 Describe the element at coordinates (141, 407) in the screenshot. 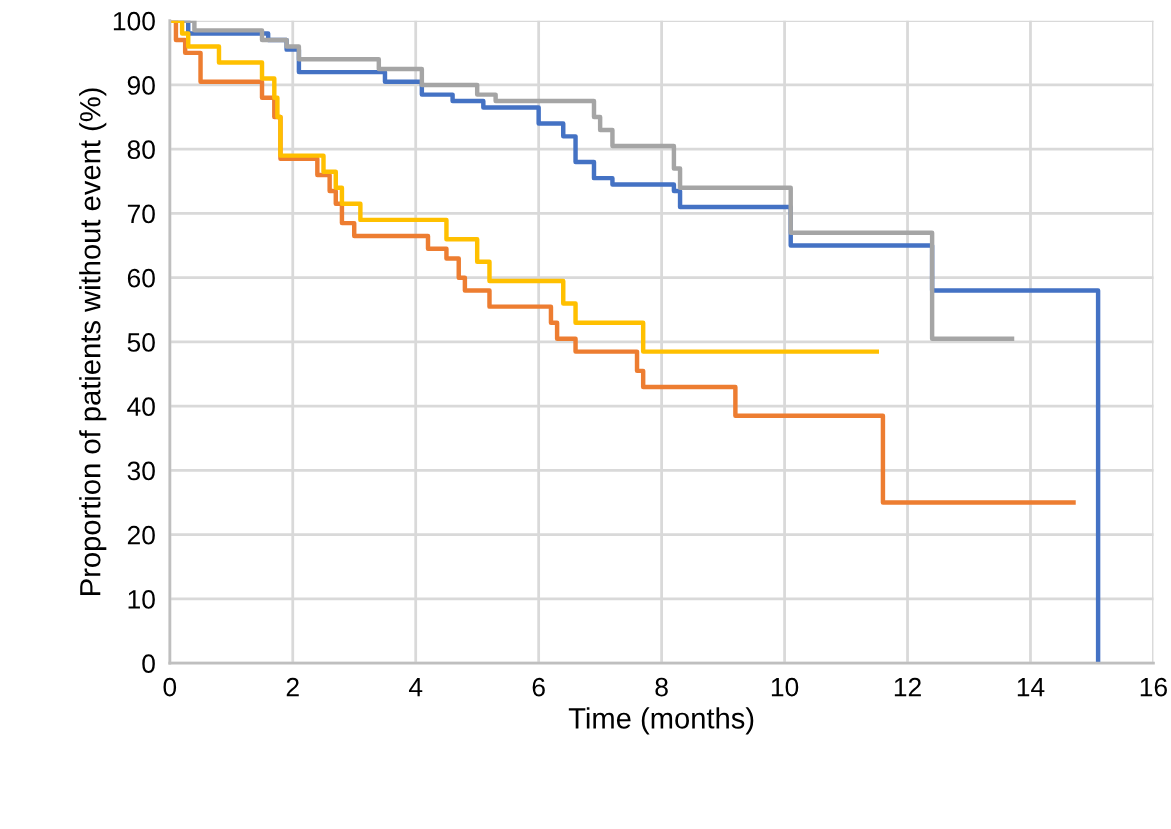

I see `y-tick-label: 40` at that location.